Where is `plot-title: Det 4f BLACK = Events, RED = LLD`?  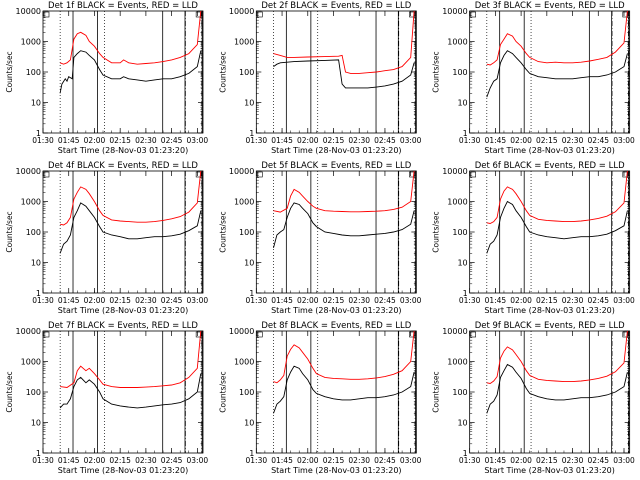 plot-title: Det 4f BLACK = Events, RED = LLD is located at coordinates (123, 166).